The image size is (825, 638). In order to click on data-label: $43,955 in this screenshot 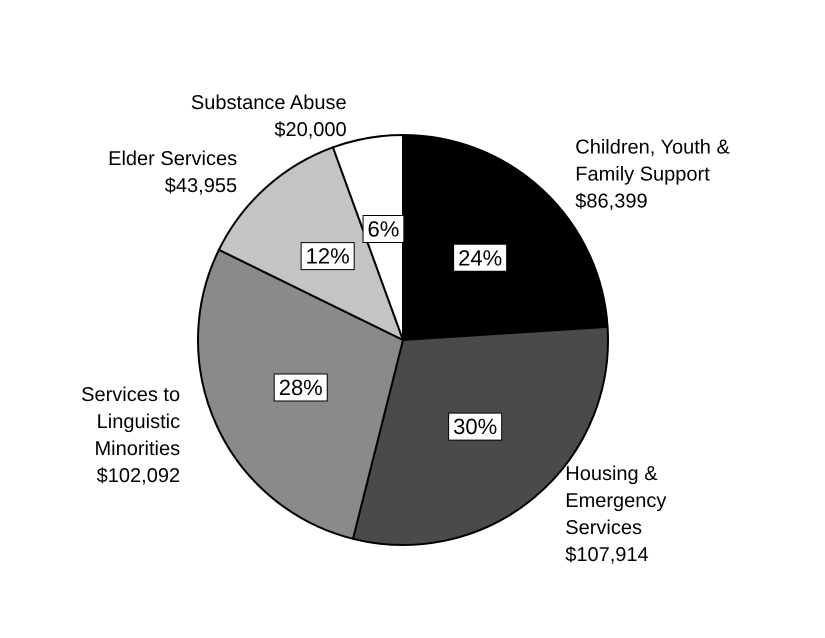, I will do `click(201, 185)`.